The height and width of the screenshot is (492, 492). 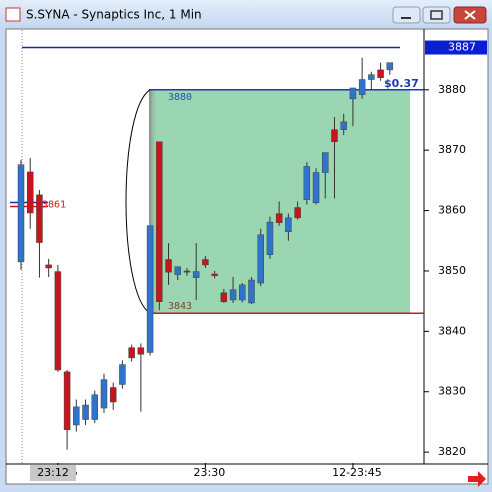 What do you see at coordinates (210, 472) in the screenshot?
I see `x-tick-label: 23:30` at bounding box center [210, 472].